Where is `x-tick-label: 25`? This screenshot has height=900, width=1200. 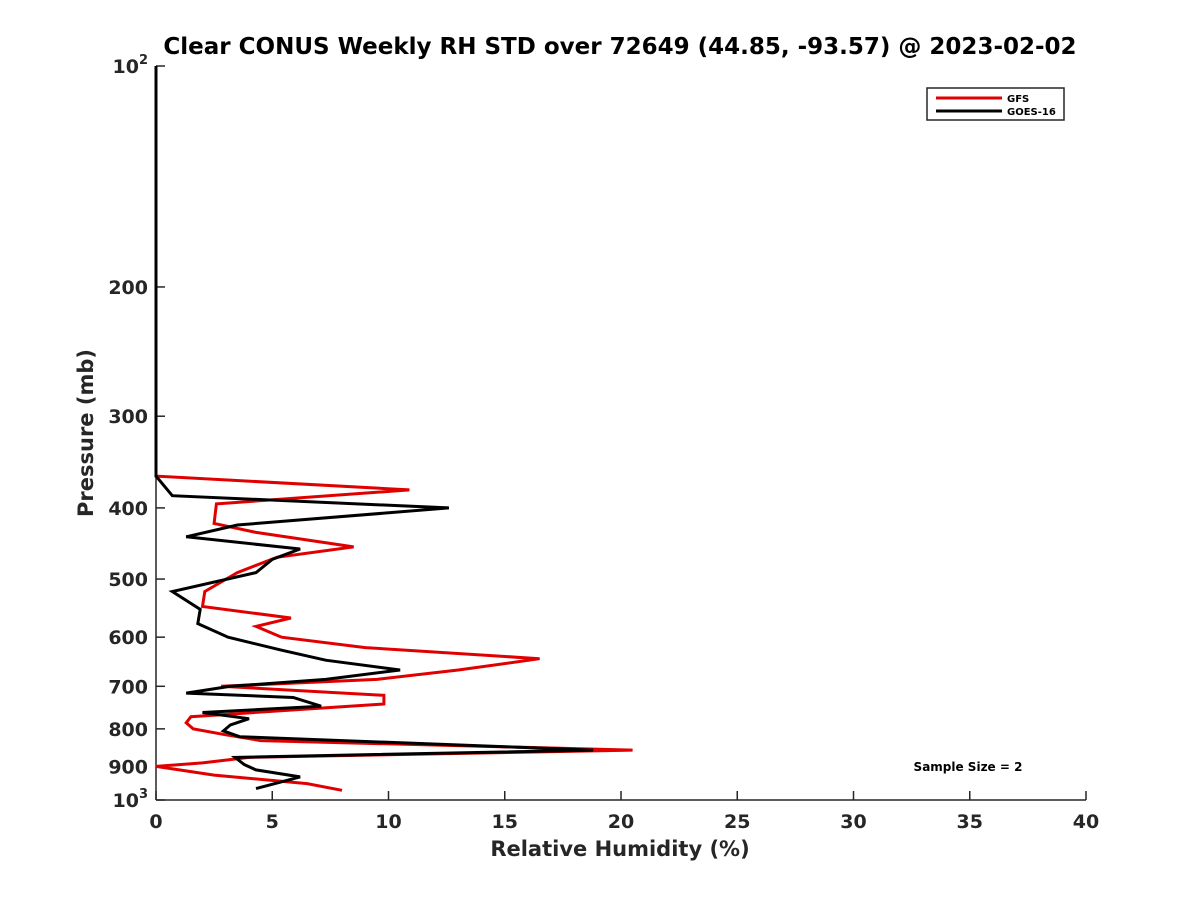
x-tick-label: 25 is located at coordinates (737, 822).